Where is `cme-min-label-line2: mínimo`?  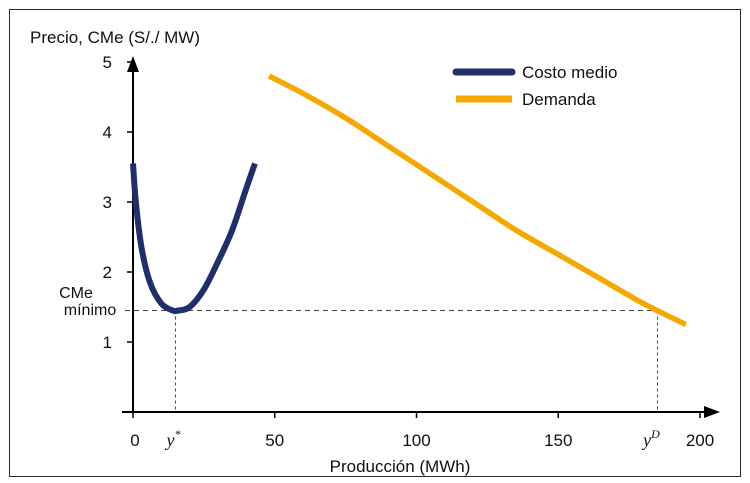 cme-min-label-line2: mínimo is located at coordinates (90, 310).